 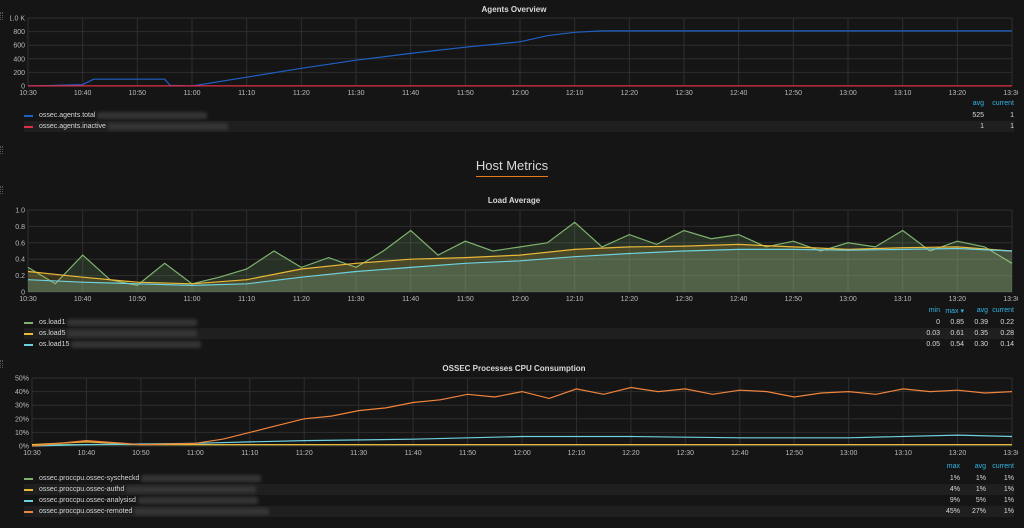 I want to click on x-tick-label: 12:10, so click(x=577, y=453).